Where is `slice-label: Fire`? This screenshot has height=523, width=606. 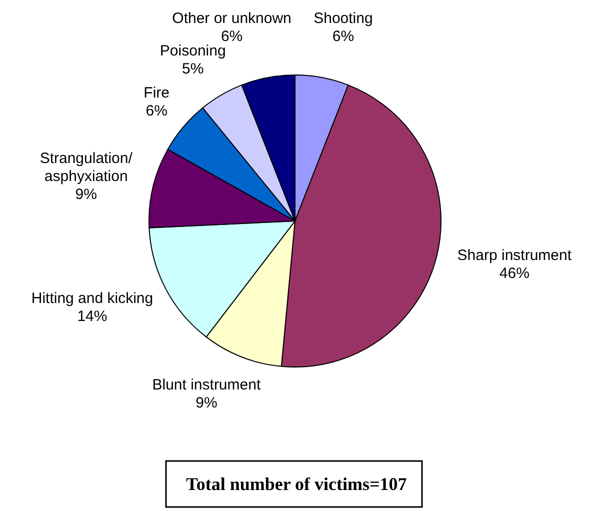 slice-label: Fire is located at coordinates (157, 93).